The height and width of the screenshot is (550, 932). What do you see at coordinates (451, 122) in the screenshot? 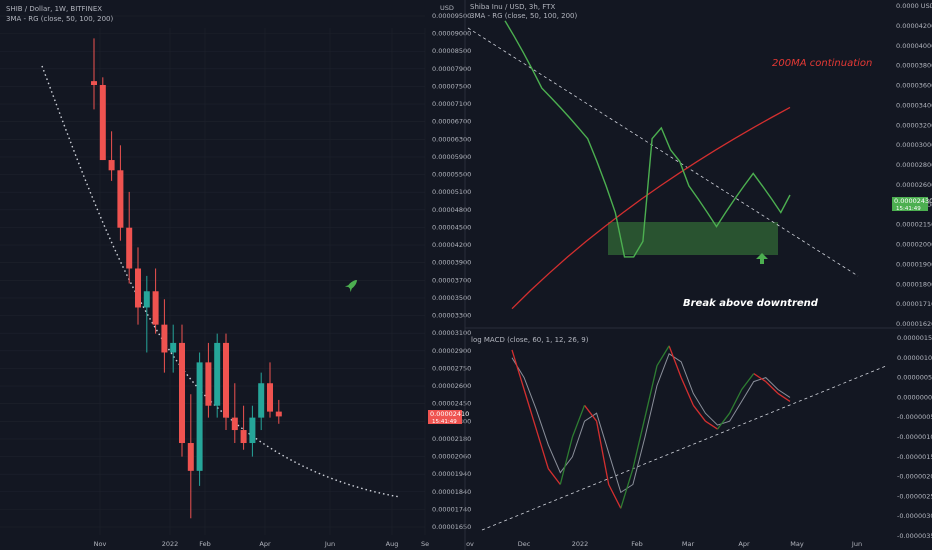
I see `left-y-tick: 0.00006700` at bounding box center [451, 122].